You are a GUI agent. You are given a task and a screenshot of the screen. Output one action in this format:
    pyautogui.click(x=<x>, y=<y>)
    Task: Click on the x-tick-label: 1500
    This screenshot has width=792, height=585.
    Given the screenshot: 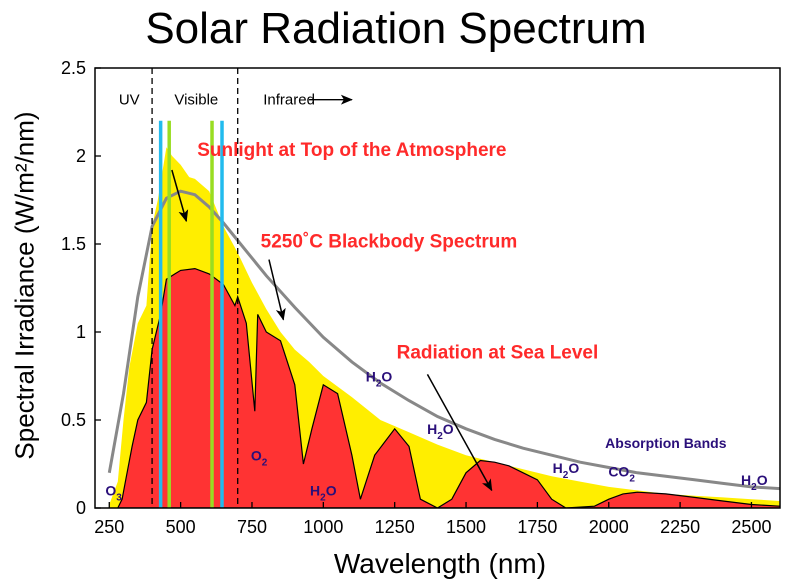 What is the action you would take?
    pyautogui.click(x=466, y=527)
    